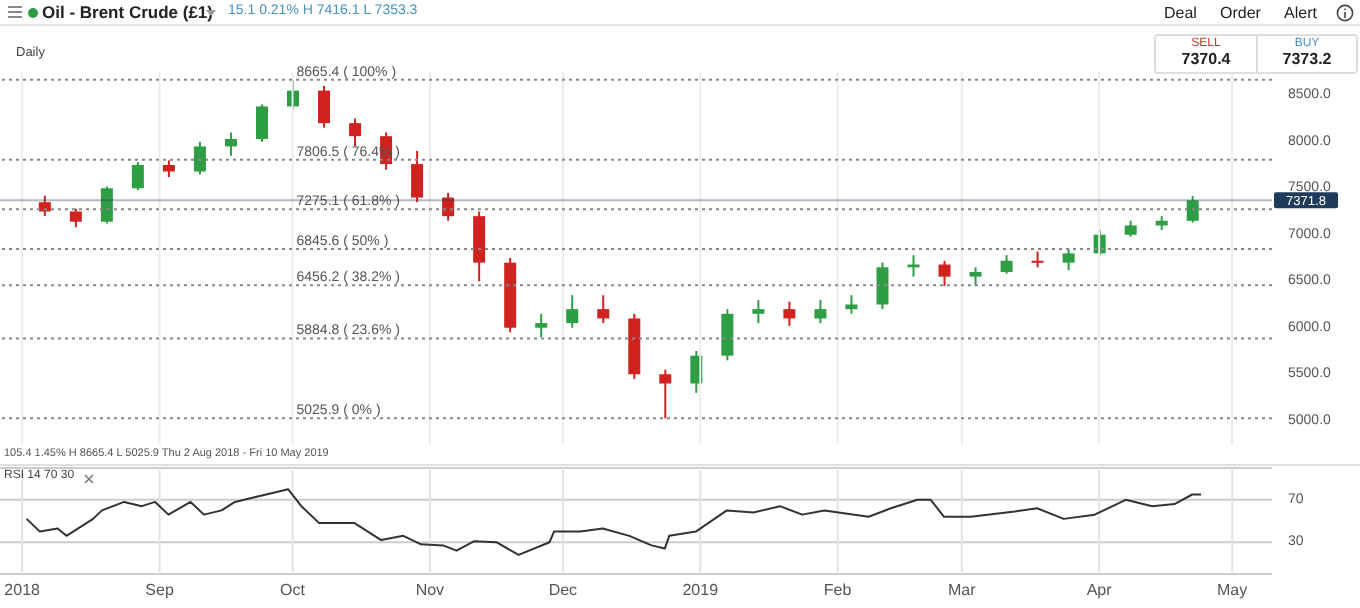 The height and width of the screenshot is (608, 1360). What do you see at coordinates (1099, 590) in the screenshot?
I see `x-tick-label: Apr` at bounding box center [1099, 590].